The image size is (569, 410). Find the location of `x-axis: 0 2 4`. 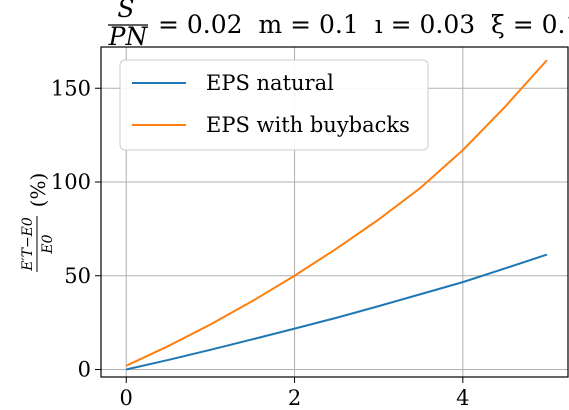

x-axis: 0 2 4 is located at coordinates (295, 393).